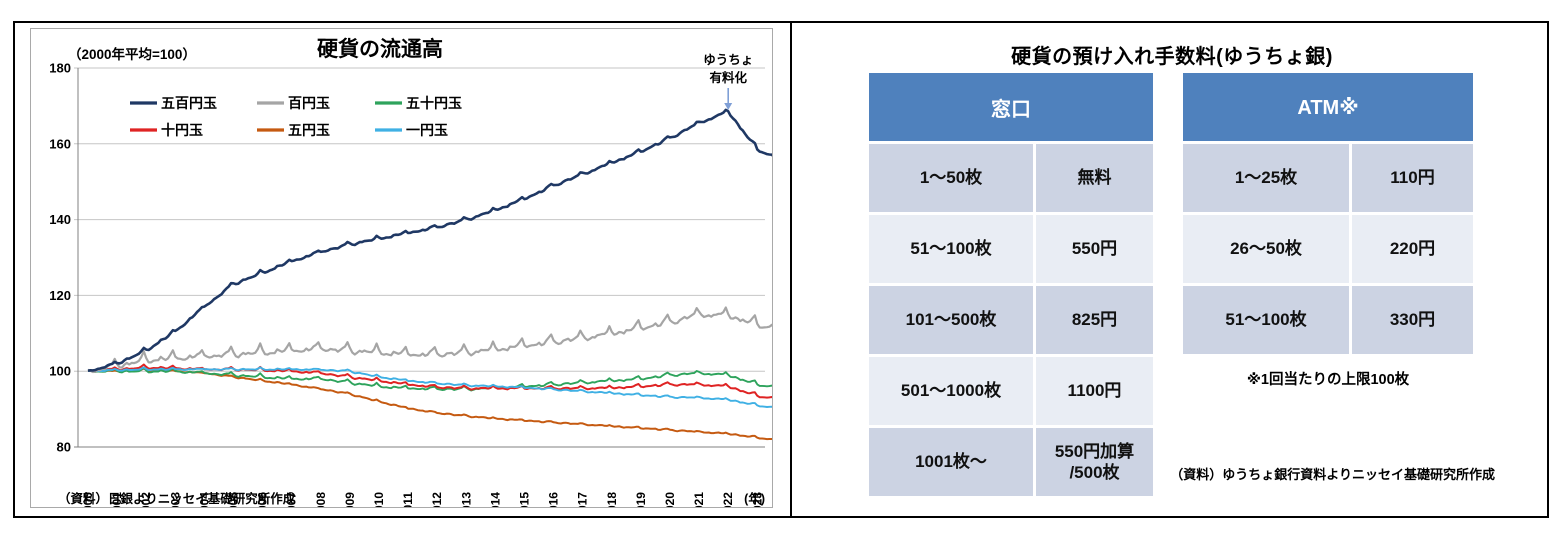 This screenshot has width=1564, height=543. I want to click on fee-value: 825円, so click(1094, 320).